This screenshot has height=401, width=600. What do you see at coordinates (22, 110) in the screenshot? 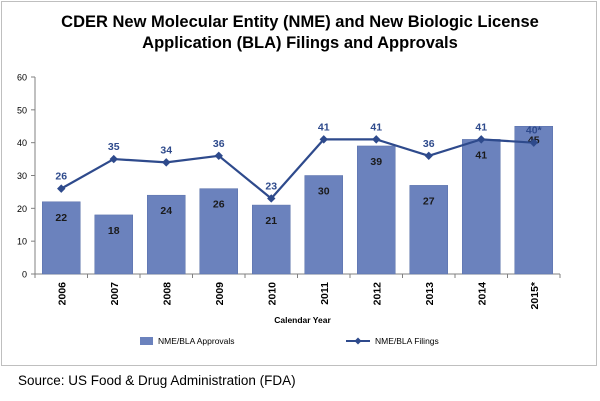
I see `y-tick-label: 50` at bounding box center [22, 110].